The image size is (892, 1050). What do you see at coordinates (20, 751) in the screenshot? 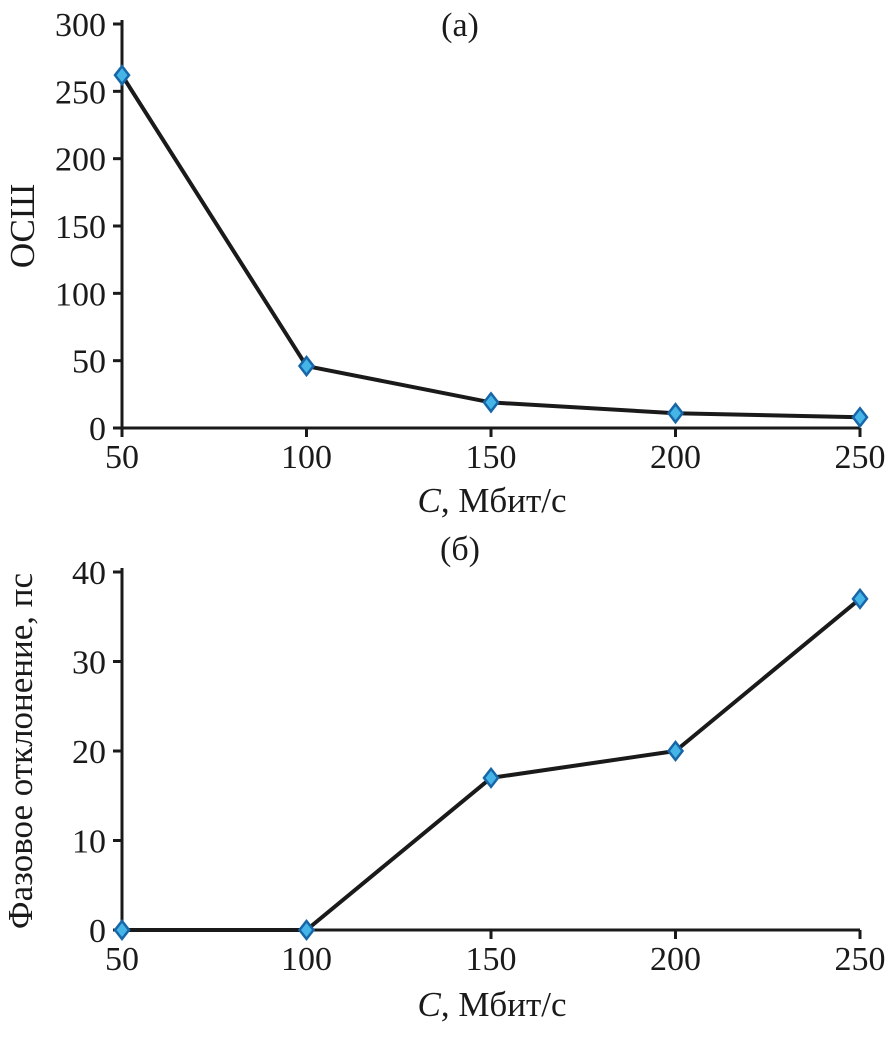
I see `y-axis-label: Фазовое отклонение, пс` at bounding box center [20, 751].